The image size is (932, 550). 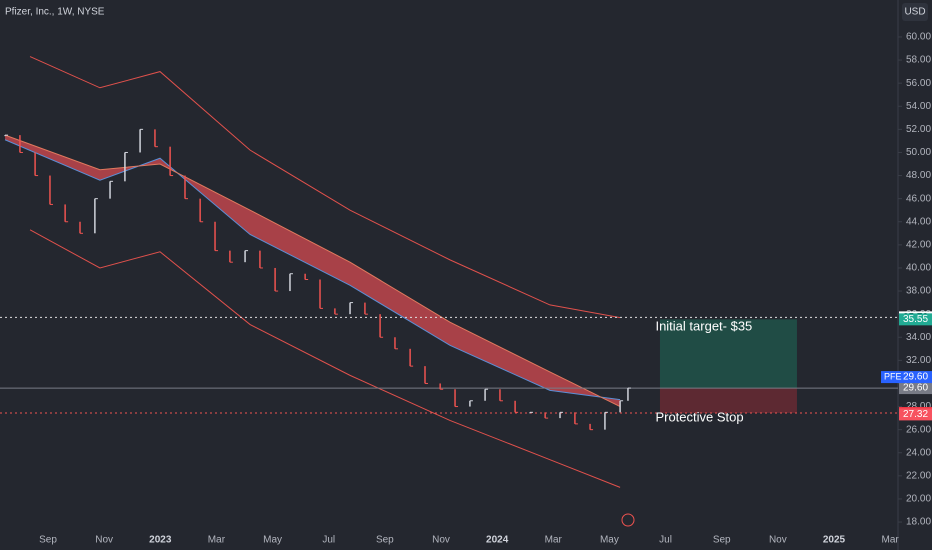 I want to click on event-icon, so click(x=628, y=520).